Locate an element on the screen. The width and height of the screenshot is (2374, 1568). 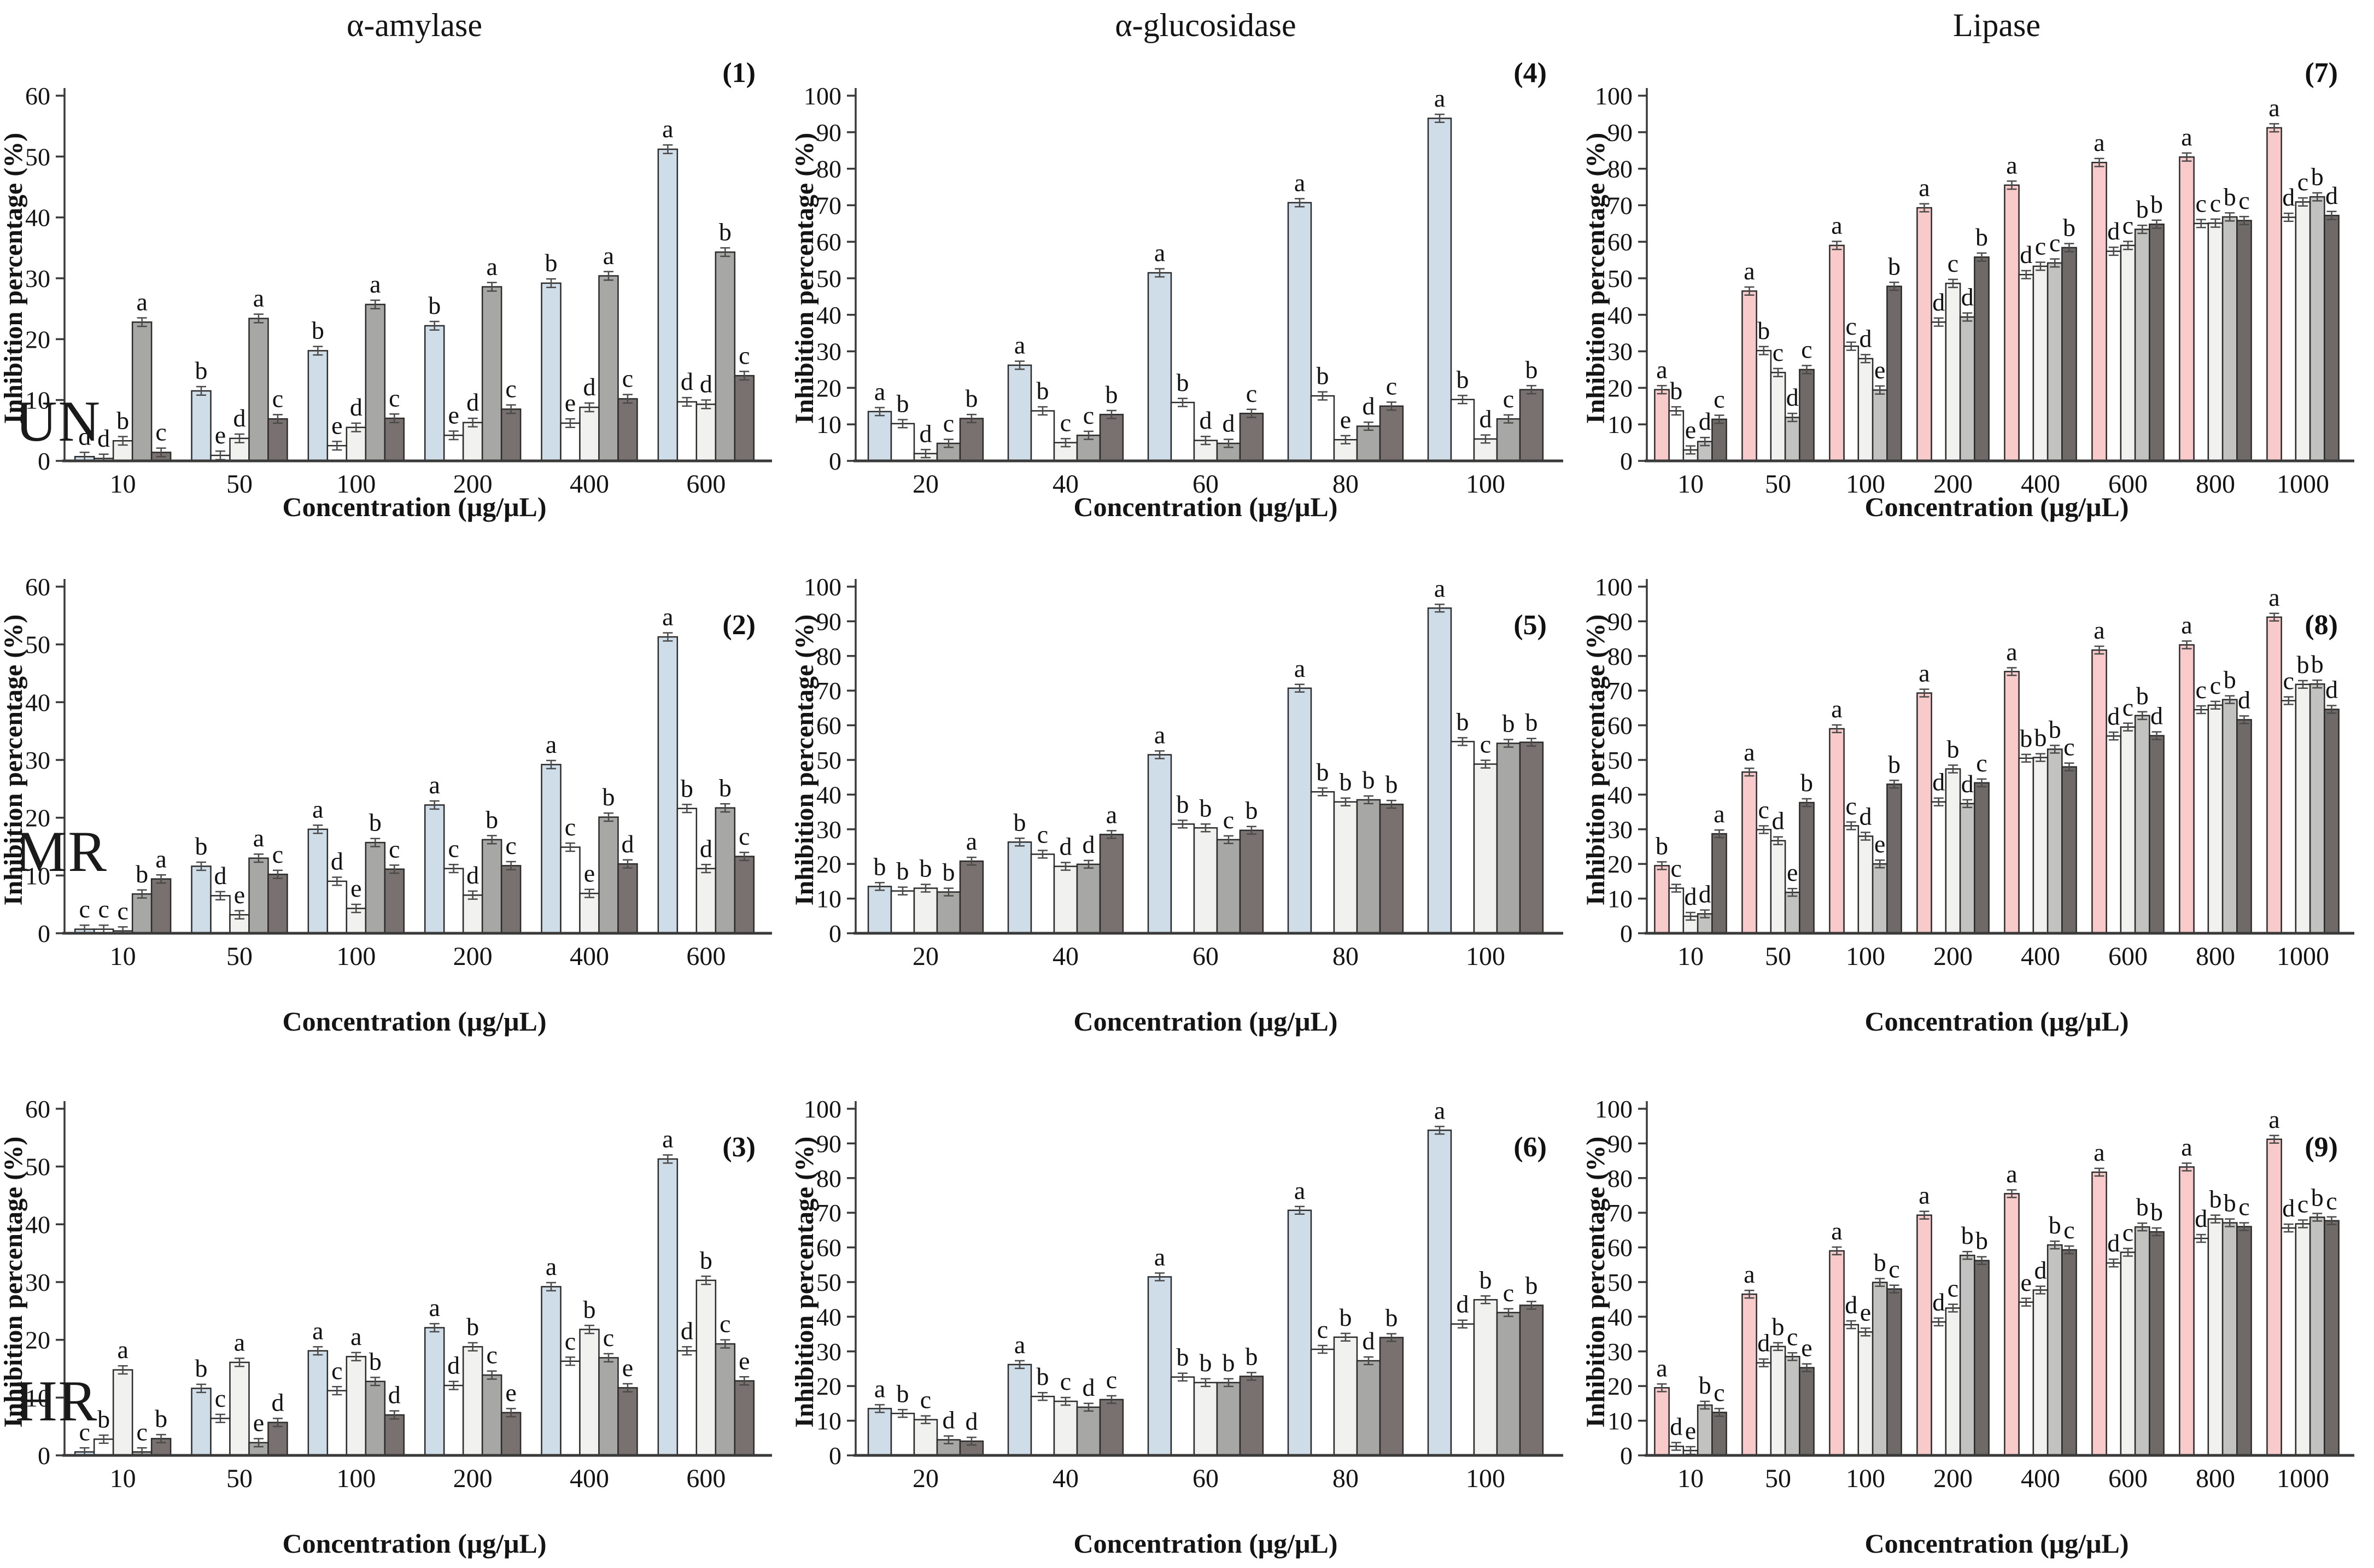
y-tick-label: 80 is located at coordinates (1620, 169).